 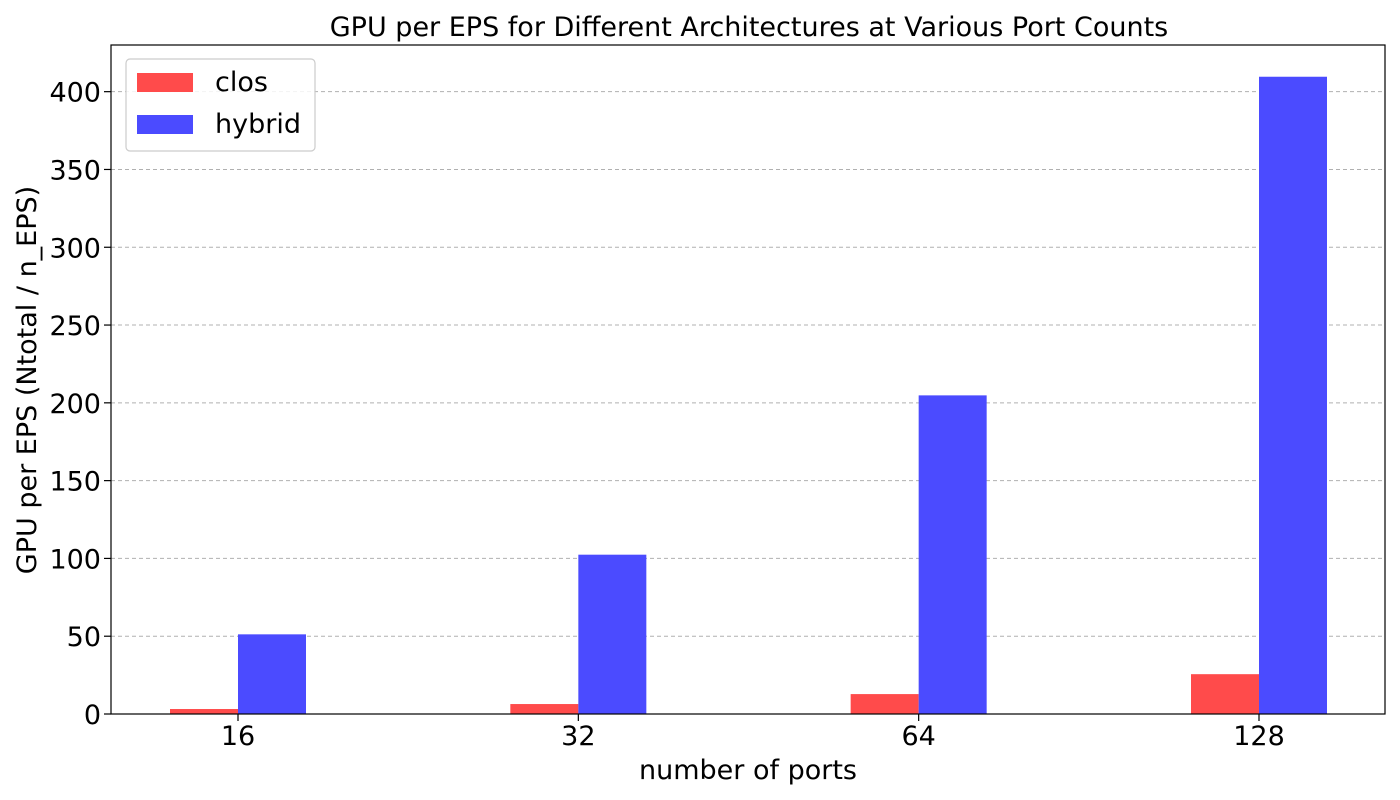 What do you see at coordinates (578, 736) in the screenshot?
I see `x-tick-label: 32` at bounding box center [578, 736].